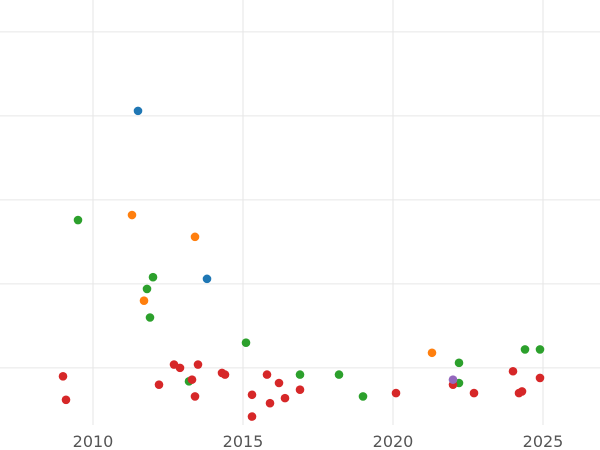 This screenshot has height=450, width=600. What do you see at coordinates (393, 441) in the screenshot?
I see `x-tick-label: 2020` at bounding box center [393, 441].